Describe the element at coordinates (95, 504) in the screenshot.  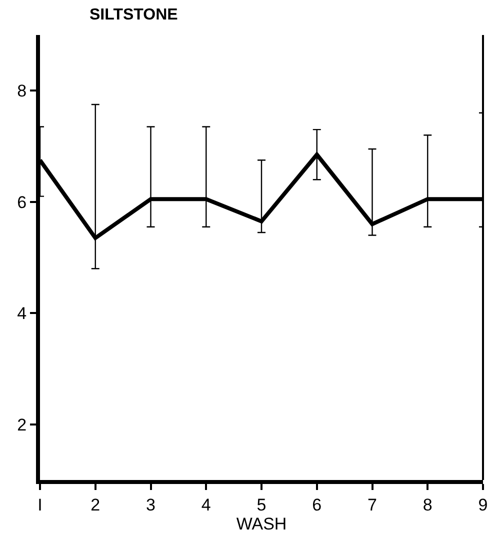
I see `x-tick-label: 2` at that location.